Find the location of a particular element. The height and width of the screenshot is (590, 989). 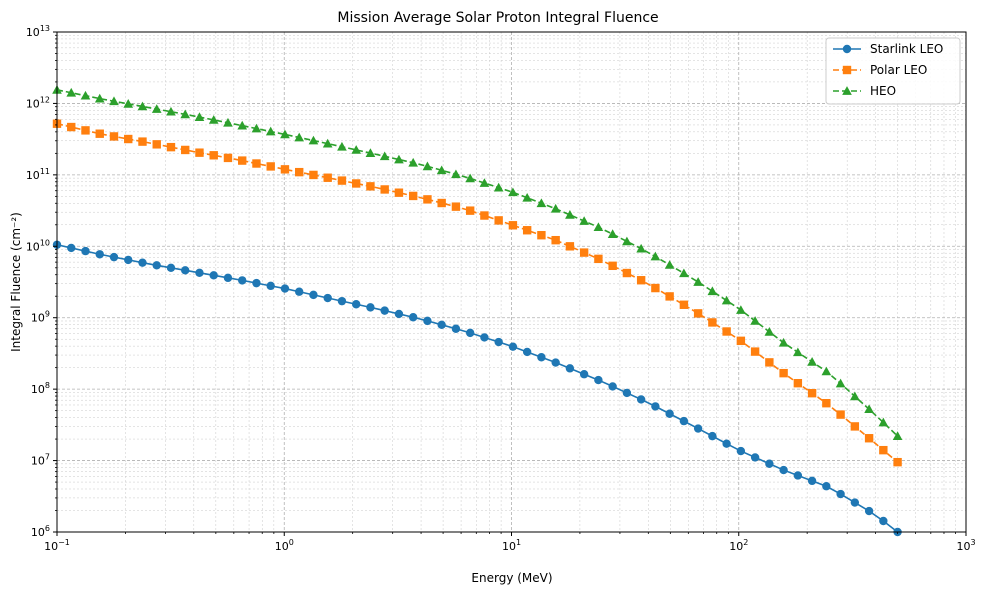

y-tick-exponent: 8 is located at coordinates (47, 385).